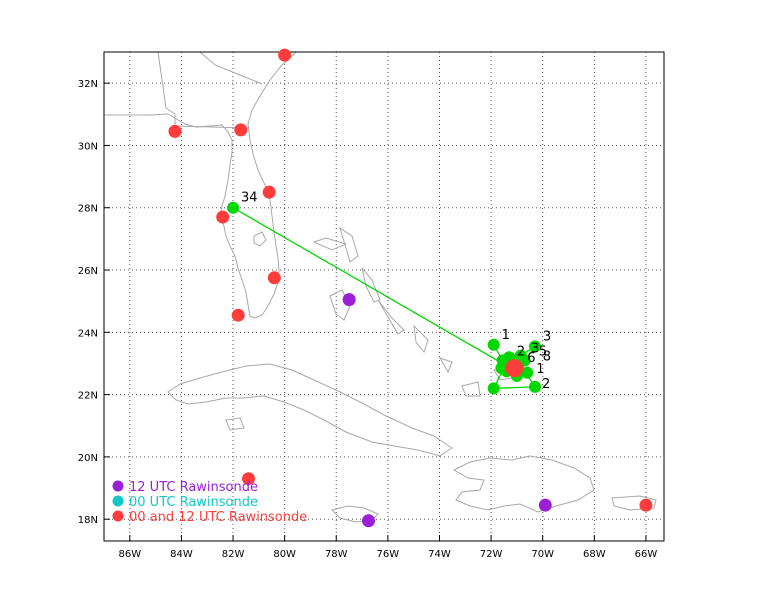 The width and height of the screenshot is (768, 593). Describe the element at coordinates (543, 352) in the screenshot. I see `track-cluster-label: 5` at that location.